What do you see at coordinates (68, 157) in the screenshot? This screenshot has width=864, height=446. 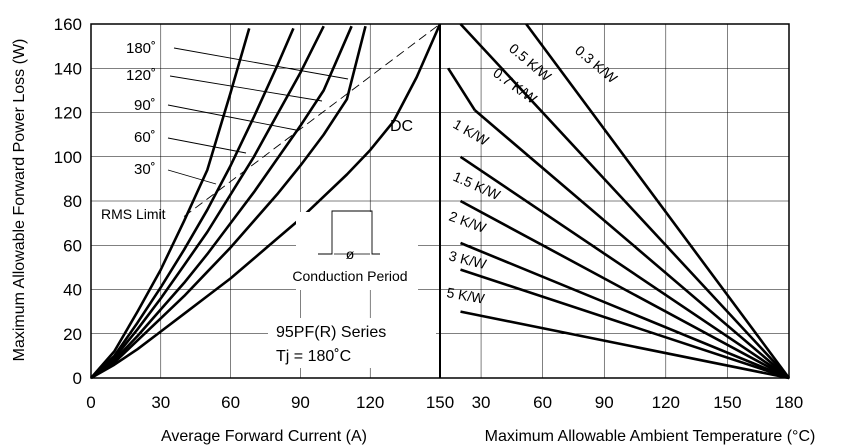 I see `y-tick-label: 100` at bounding box center [68, 157].